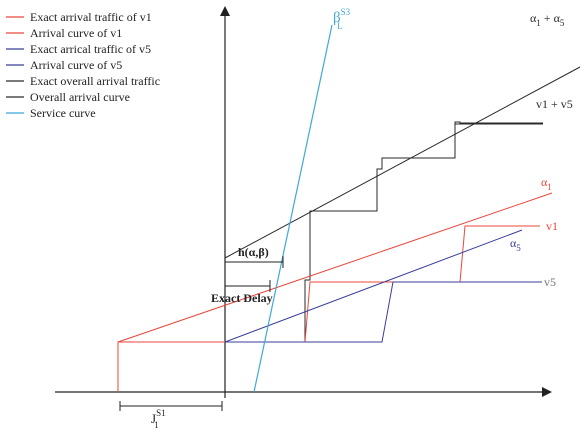  I want to click on alpha1-label: α1, so click(546, 183).